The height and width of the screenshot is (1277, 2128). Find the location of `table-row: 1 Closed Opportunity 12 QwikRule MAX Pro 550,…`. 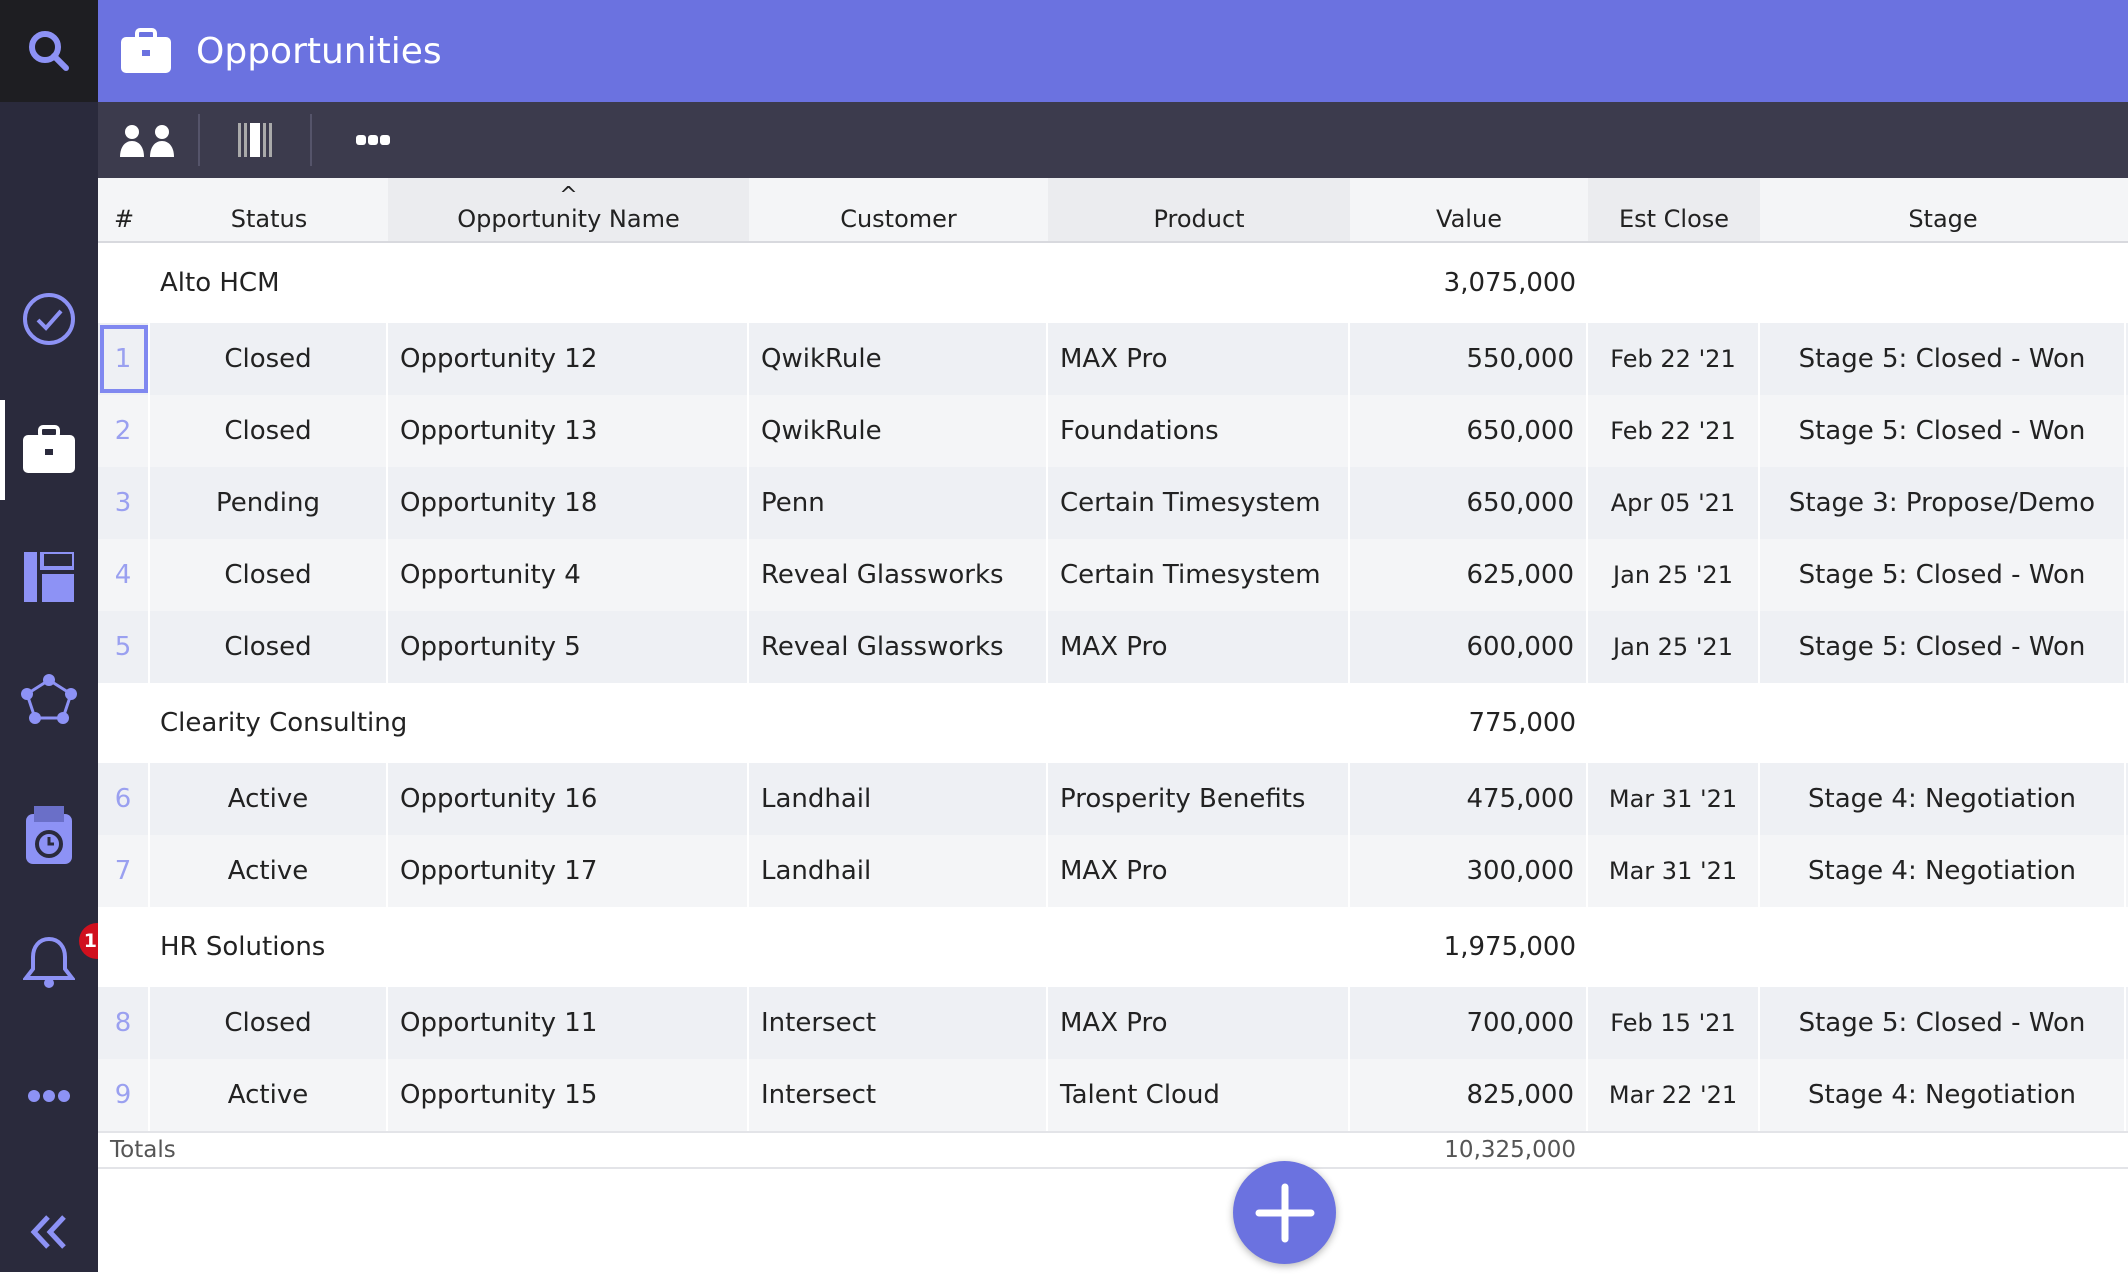

table-row: 1 Closed Opportunity 12 QwikRule MAX Pro 550,… is located at coordinates (1113, 359).